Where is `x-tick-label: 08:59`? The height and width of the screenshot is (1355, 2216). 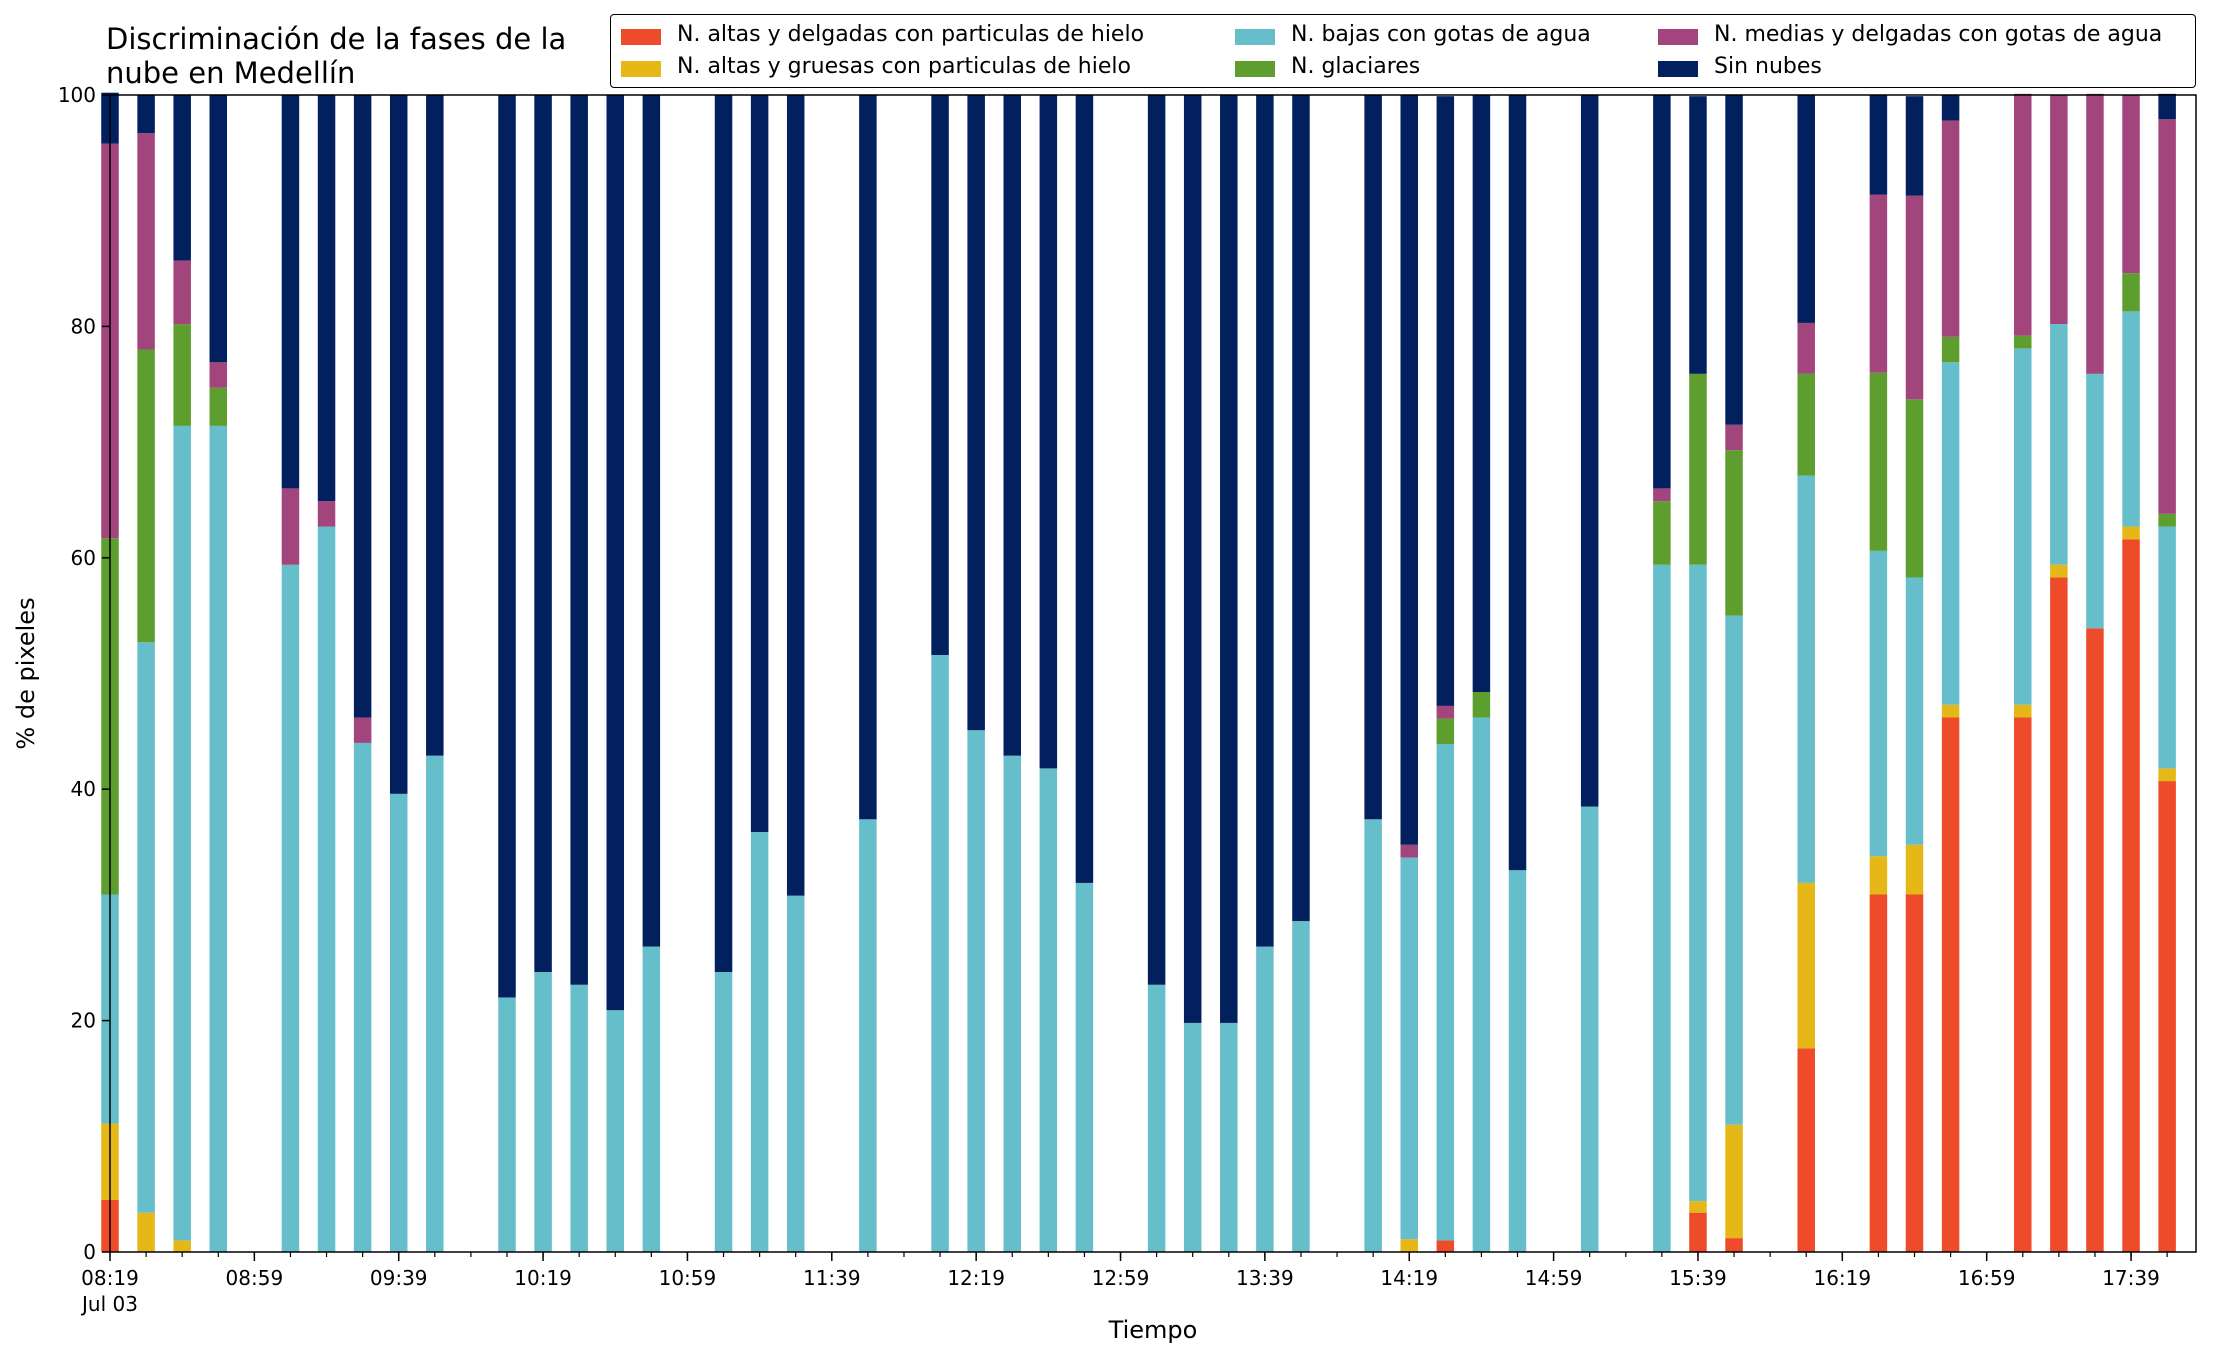 x-tick-label: 08:59 is located at coordinates (255, 1278).